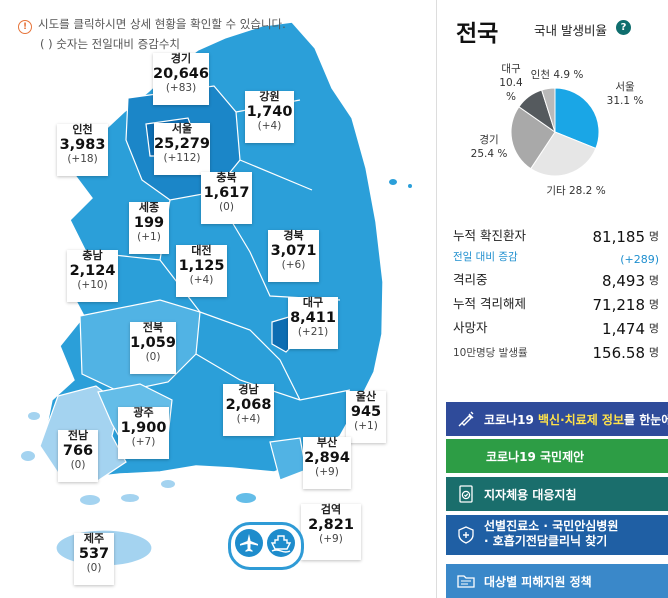  I want to click on pie-label-pct: 10.4 %, so click(511, 90).